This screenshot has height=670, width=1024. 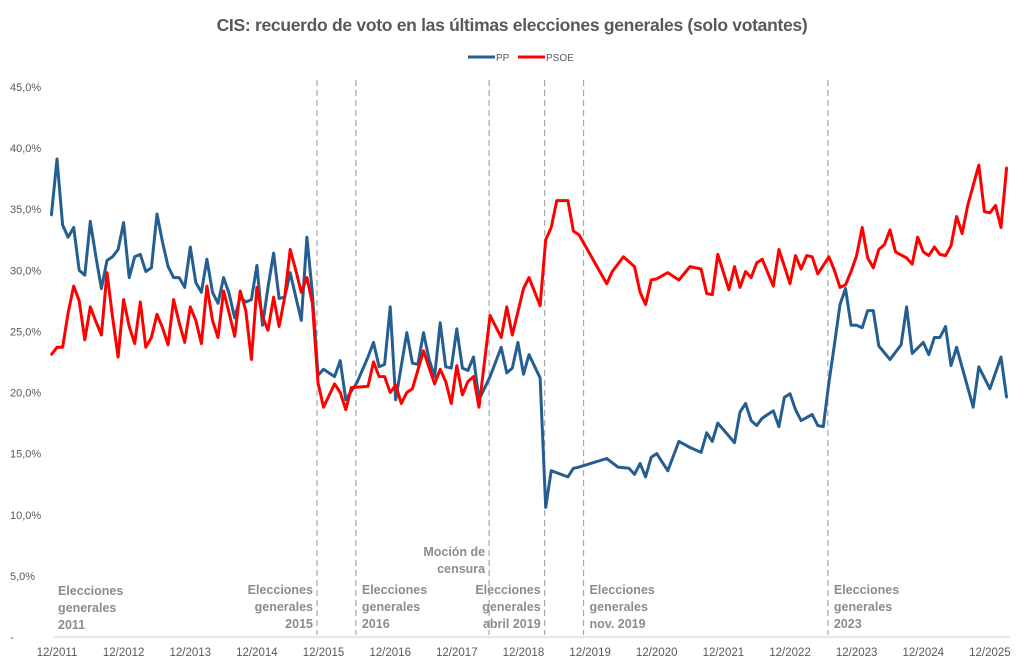 I want to click on y-tick-label: 45,0%, so click(x=25, y=88).